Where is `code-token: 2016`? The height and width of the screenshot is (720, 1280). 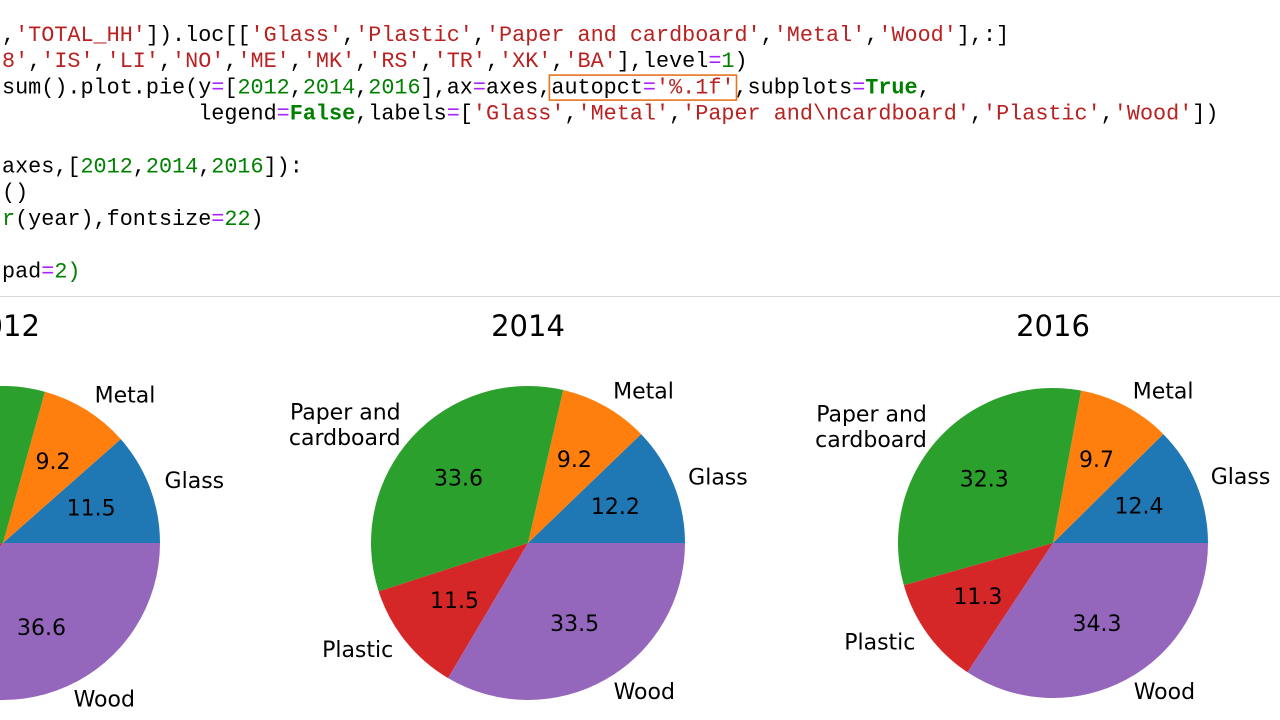
code-token: 2016 is located at coordinates (394, 87).